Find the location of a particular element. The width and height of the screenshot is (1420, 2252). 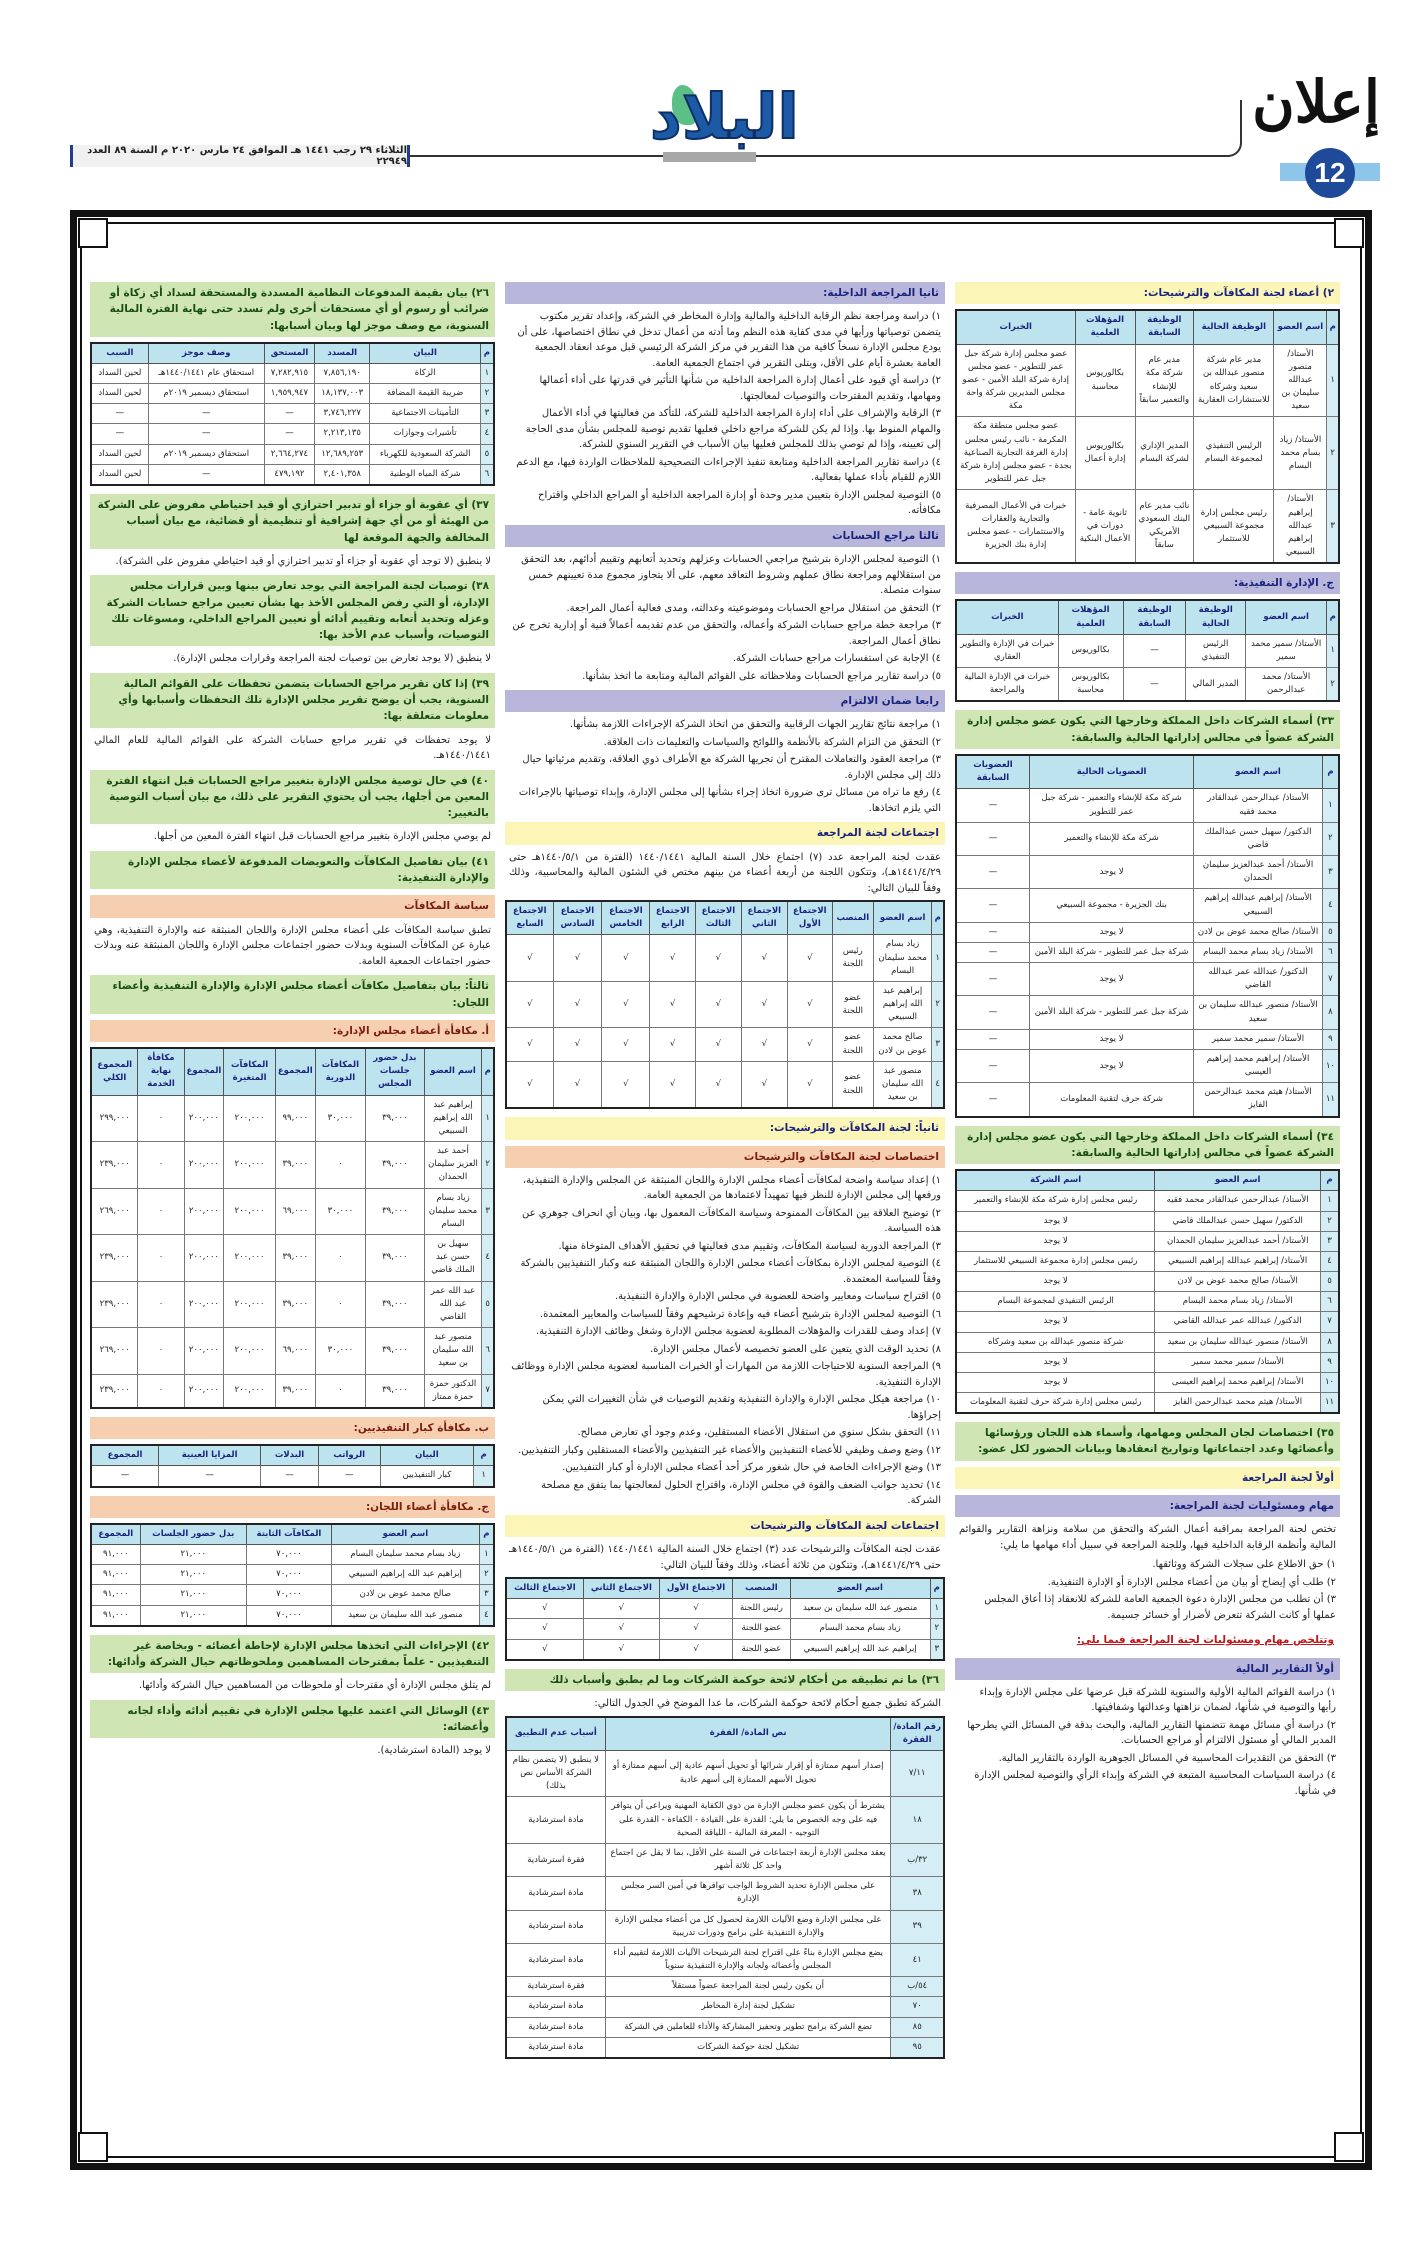

table-cell: الدكتور حمزة حمزة ممتاز is located at coordinates (453, 1391).